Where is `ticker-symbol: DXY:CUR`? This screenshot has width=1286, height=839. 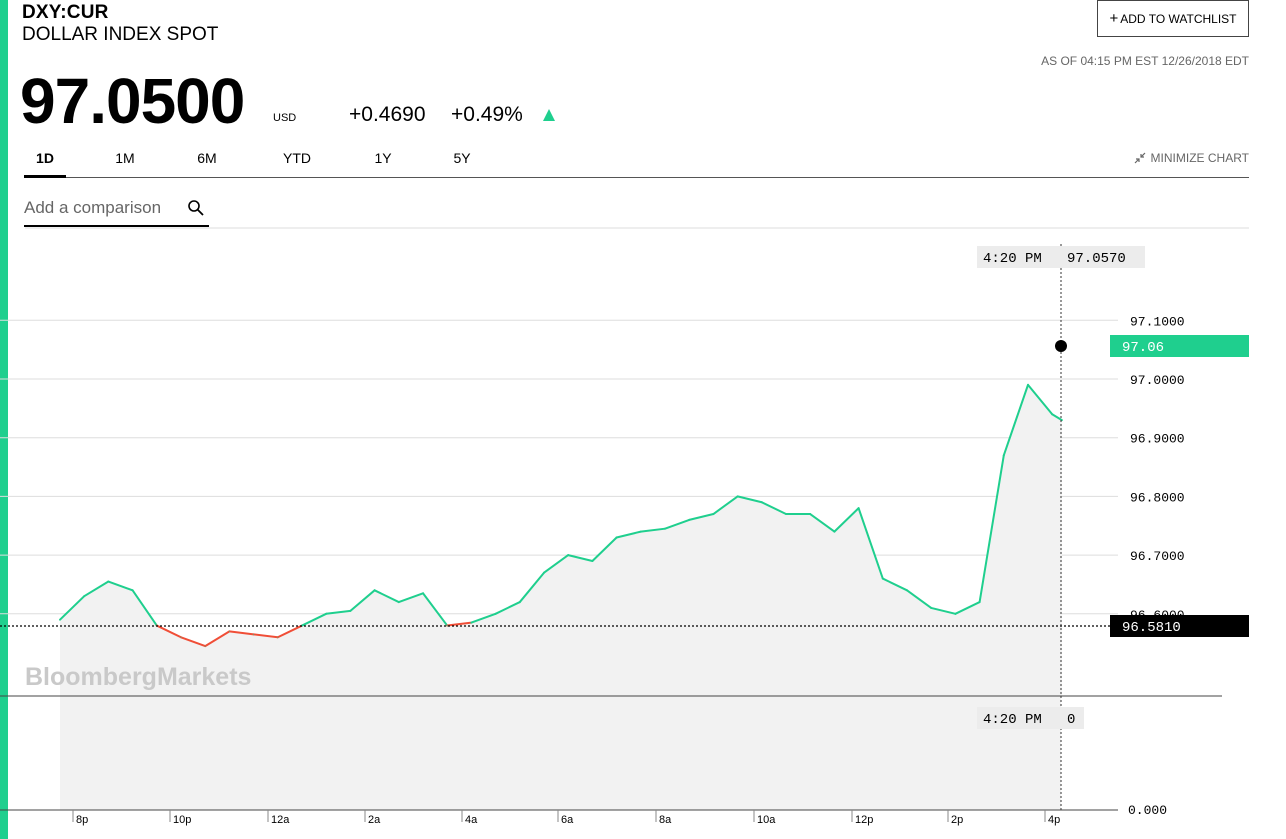
ticker-symbol: DXY:CUR is located at coordinates (65, 12).